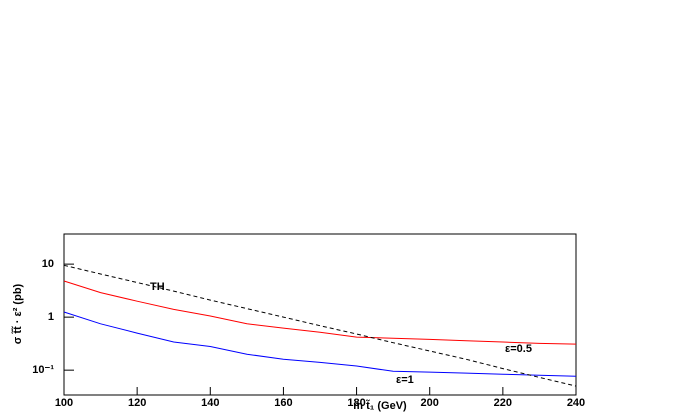  I want to click on x-axis-label: m t̃₁ (GeV), so click(380, 405).